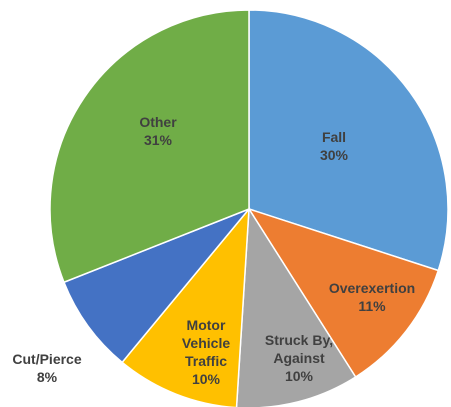  I want to click on slice-name: Cut/Pierce, so click(47, 359).